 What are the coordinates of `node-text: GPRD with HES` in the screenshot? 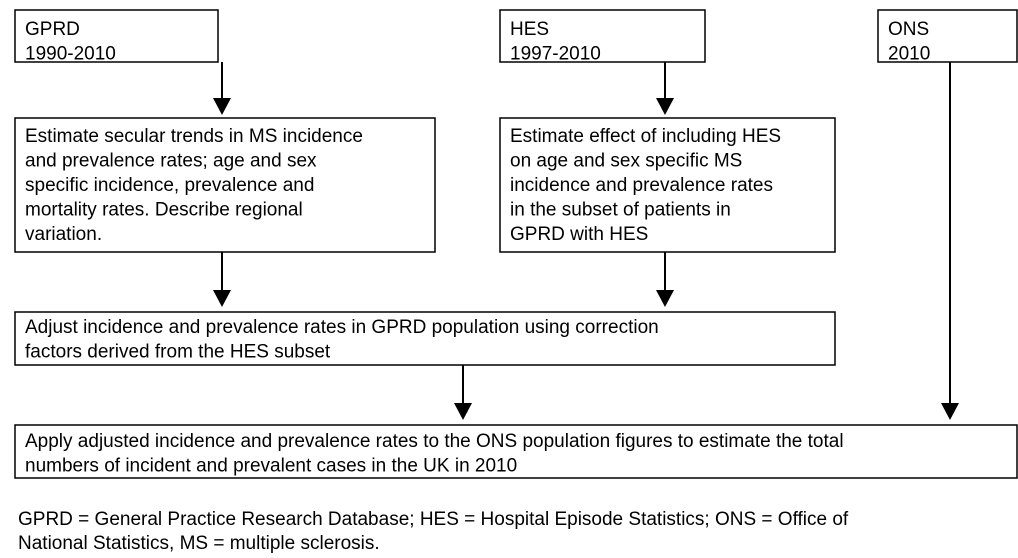 It's located at (579, 234).